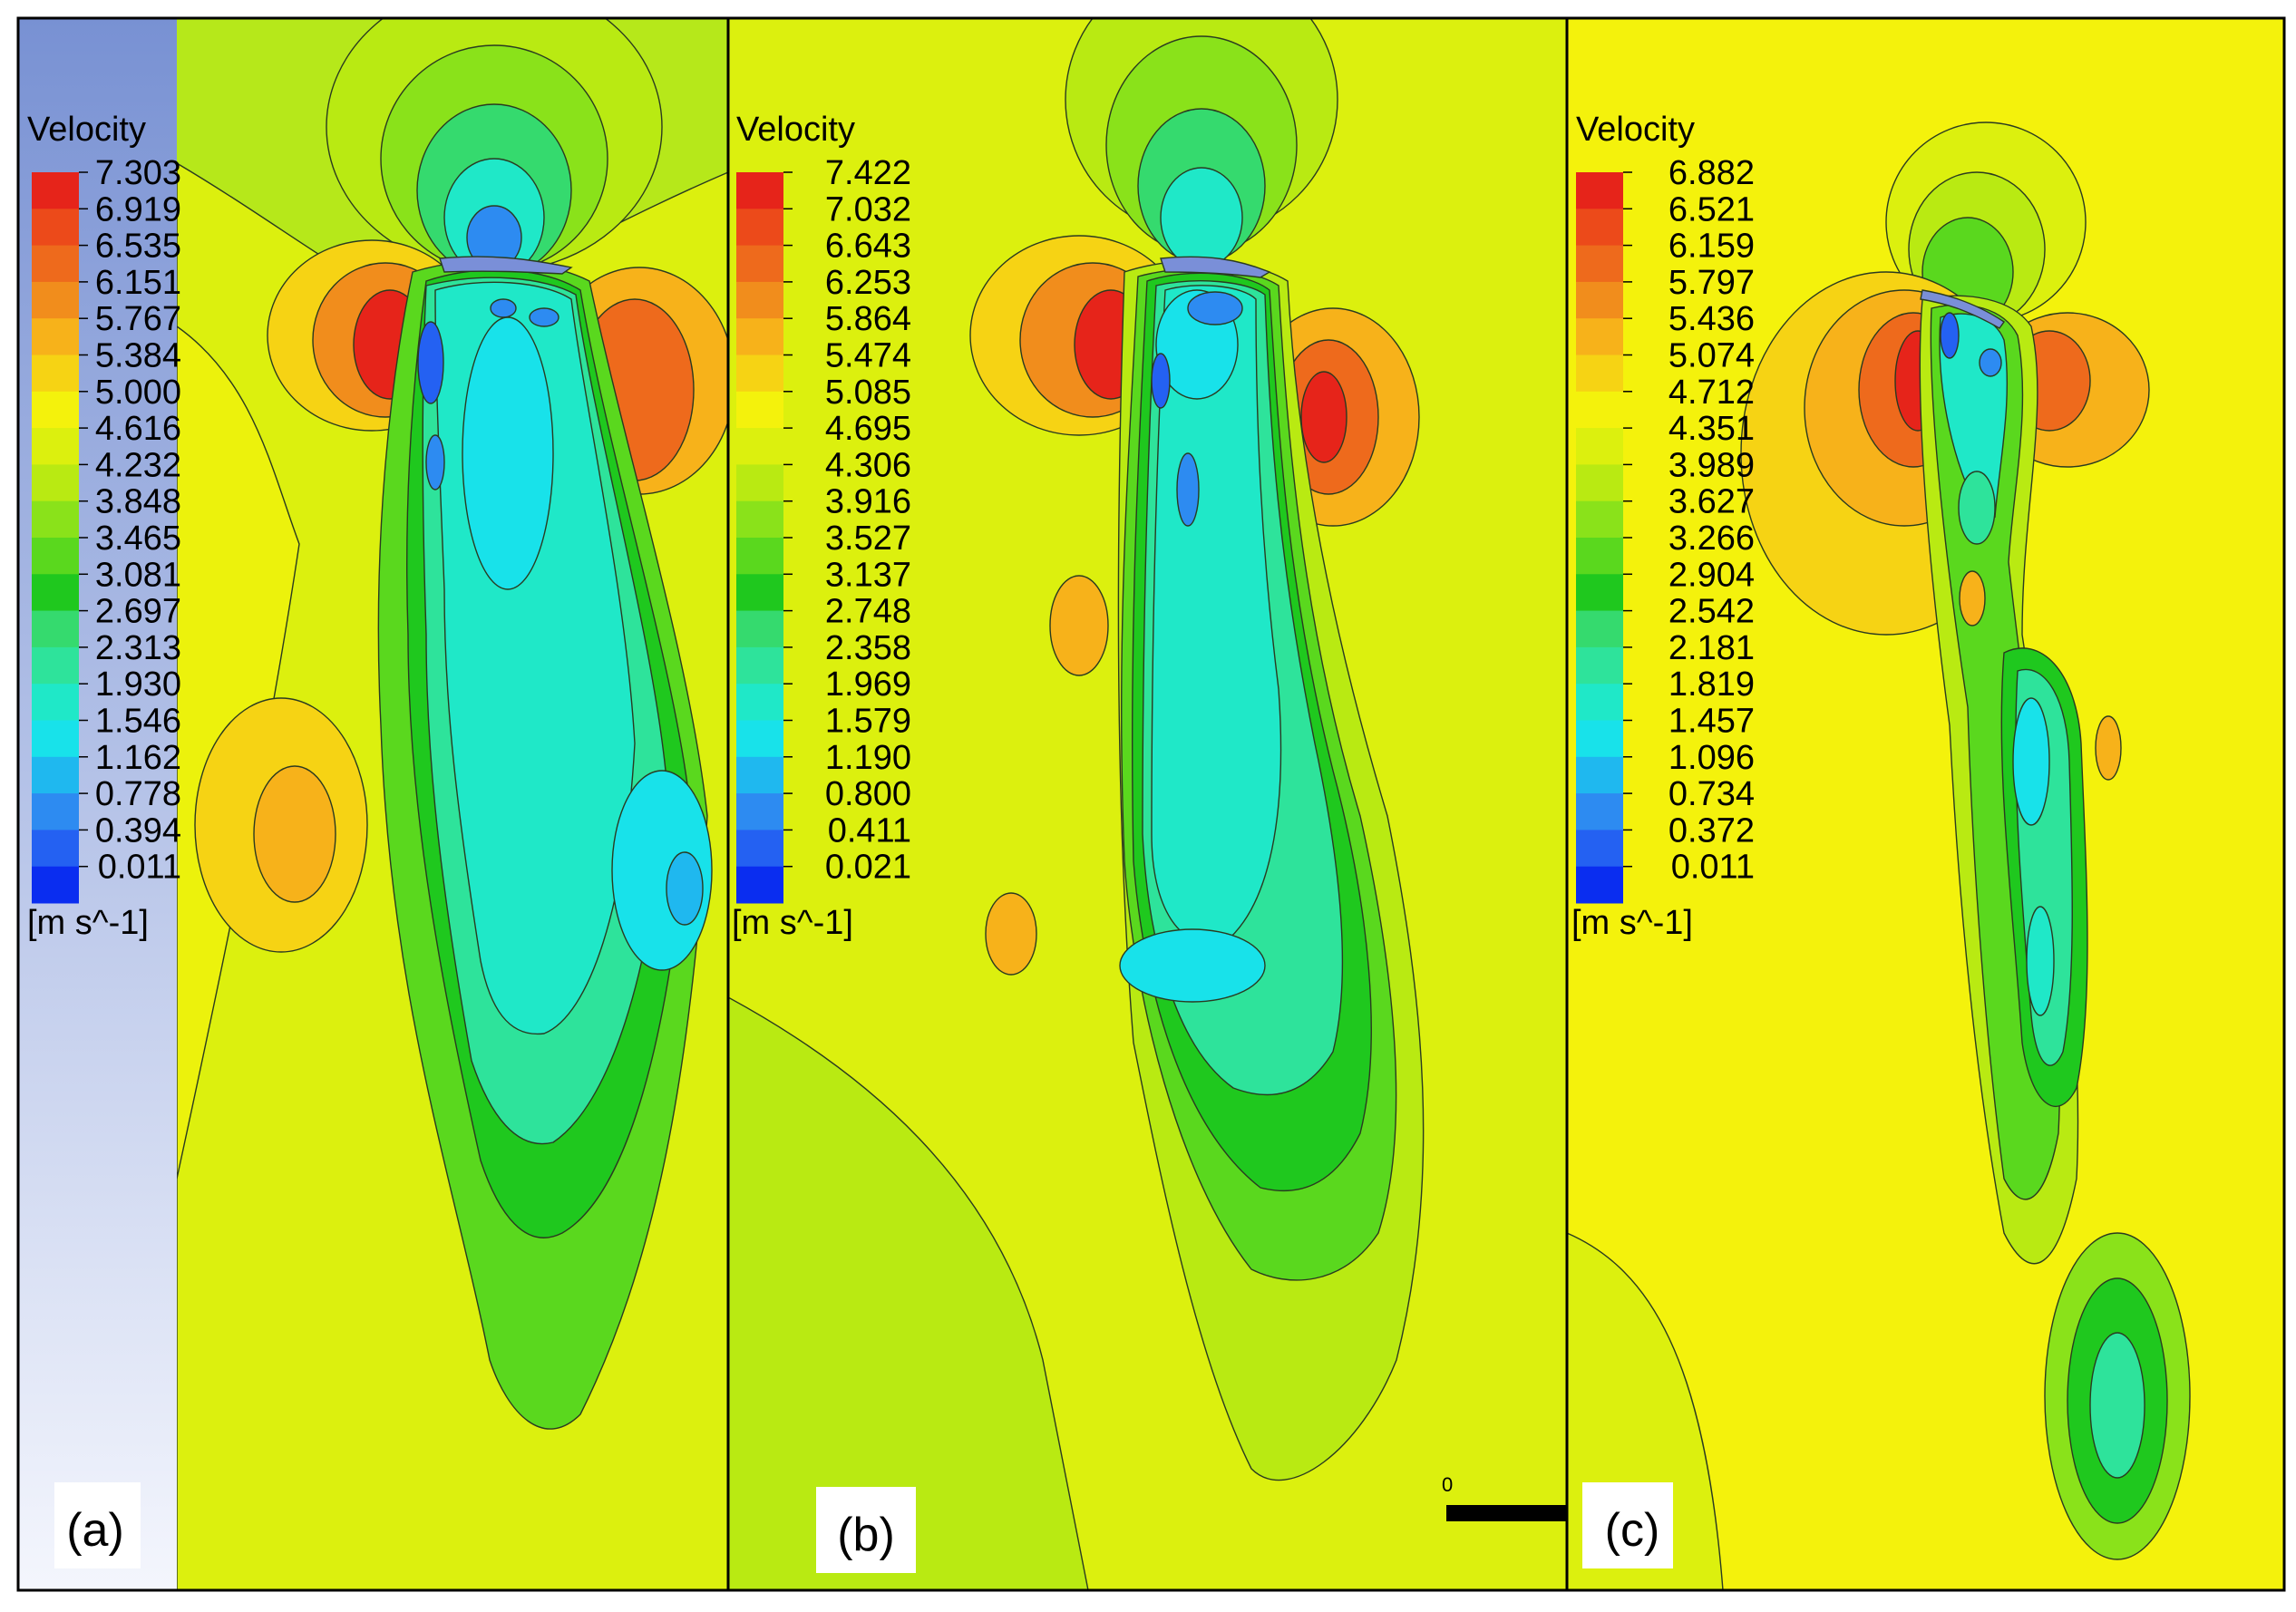 The height and width of the screenshot is (1612, 2296). I want to click on colorbar-tick-label: 4.306, so click(868, 465).